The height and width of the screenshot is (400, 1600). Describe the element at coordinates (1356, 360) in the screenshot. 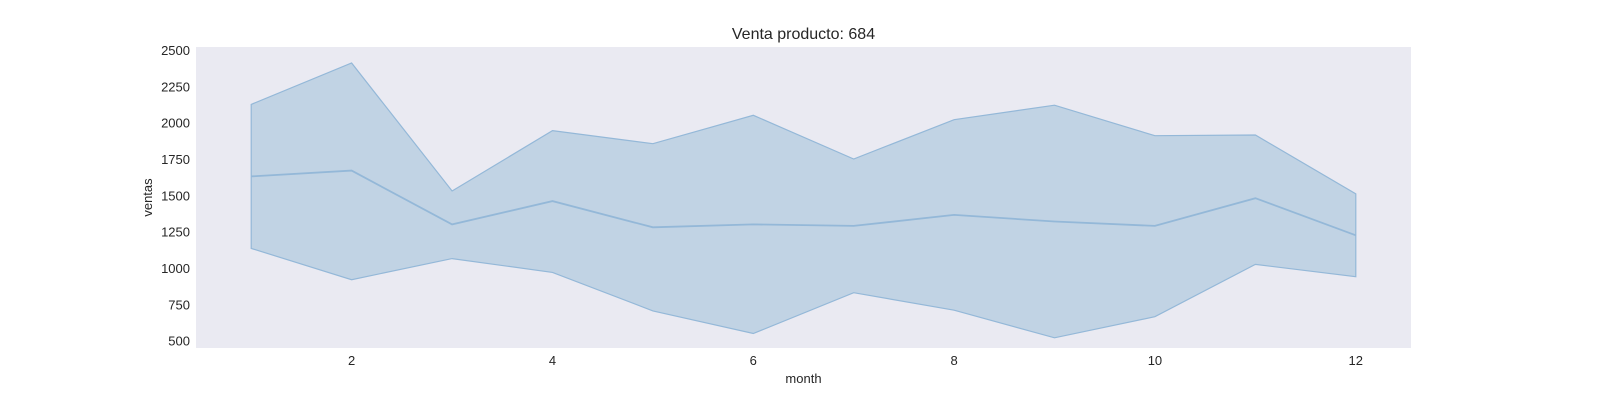

I see `x-tick-label: 12` at that location.